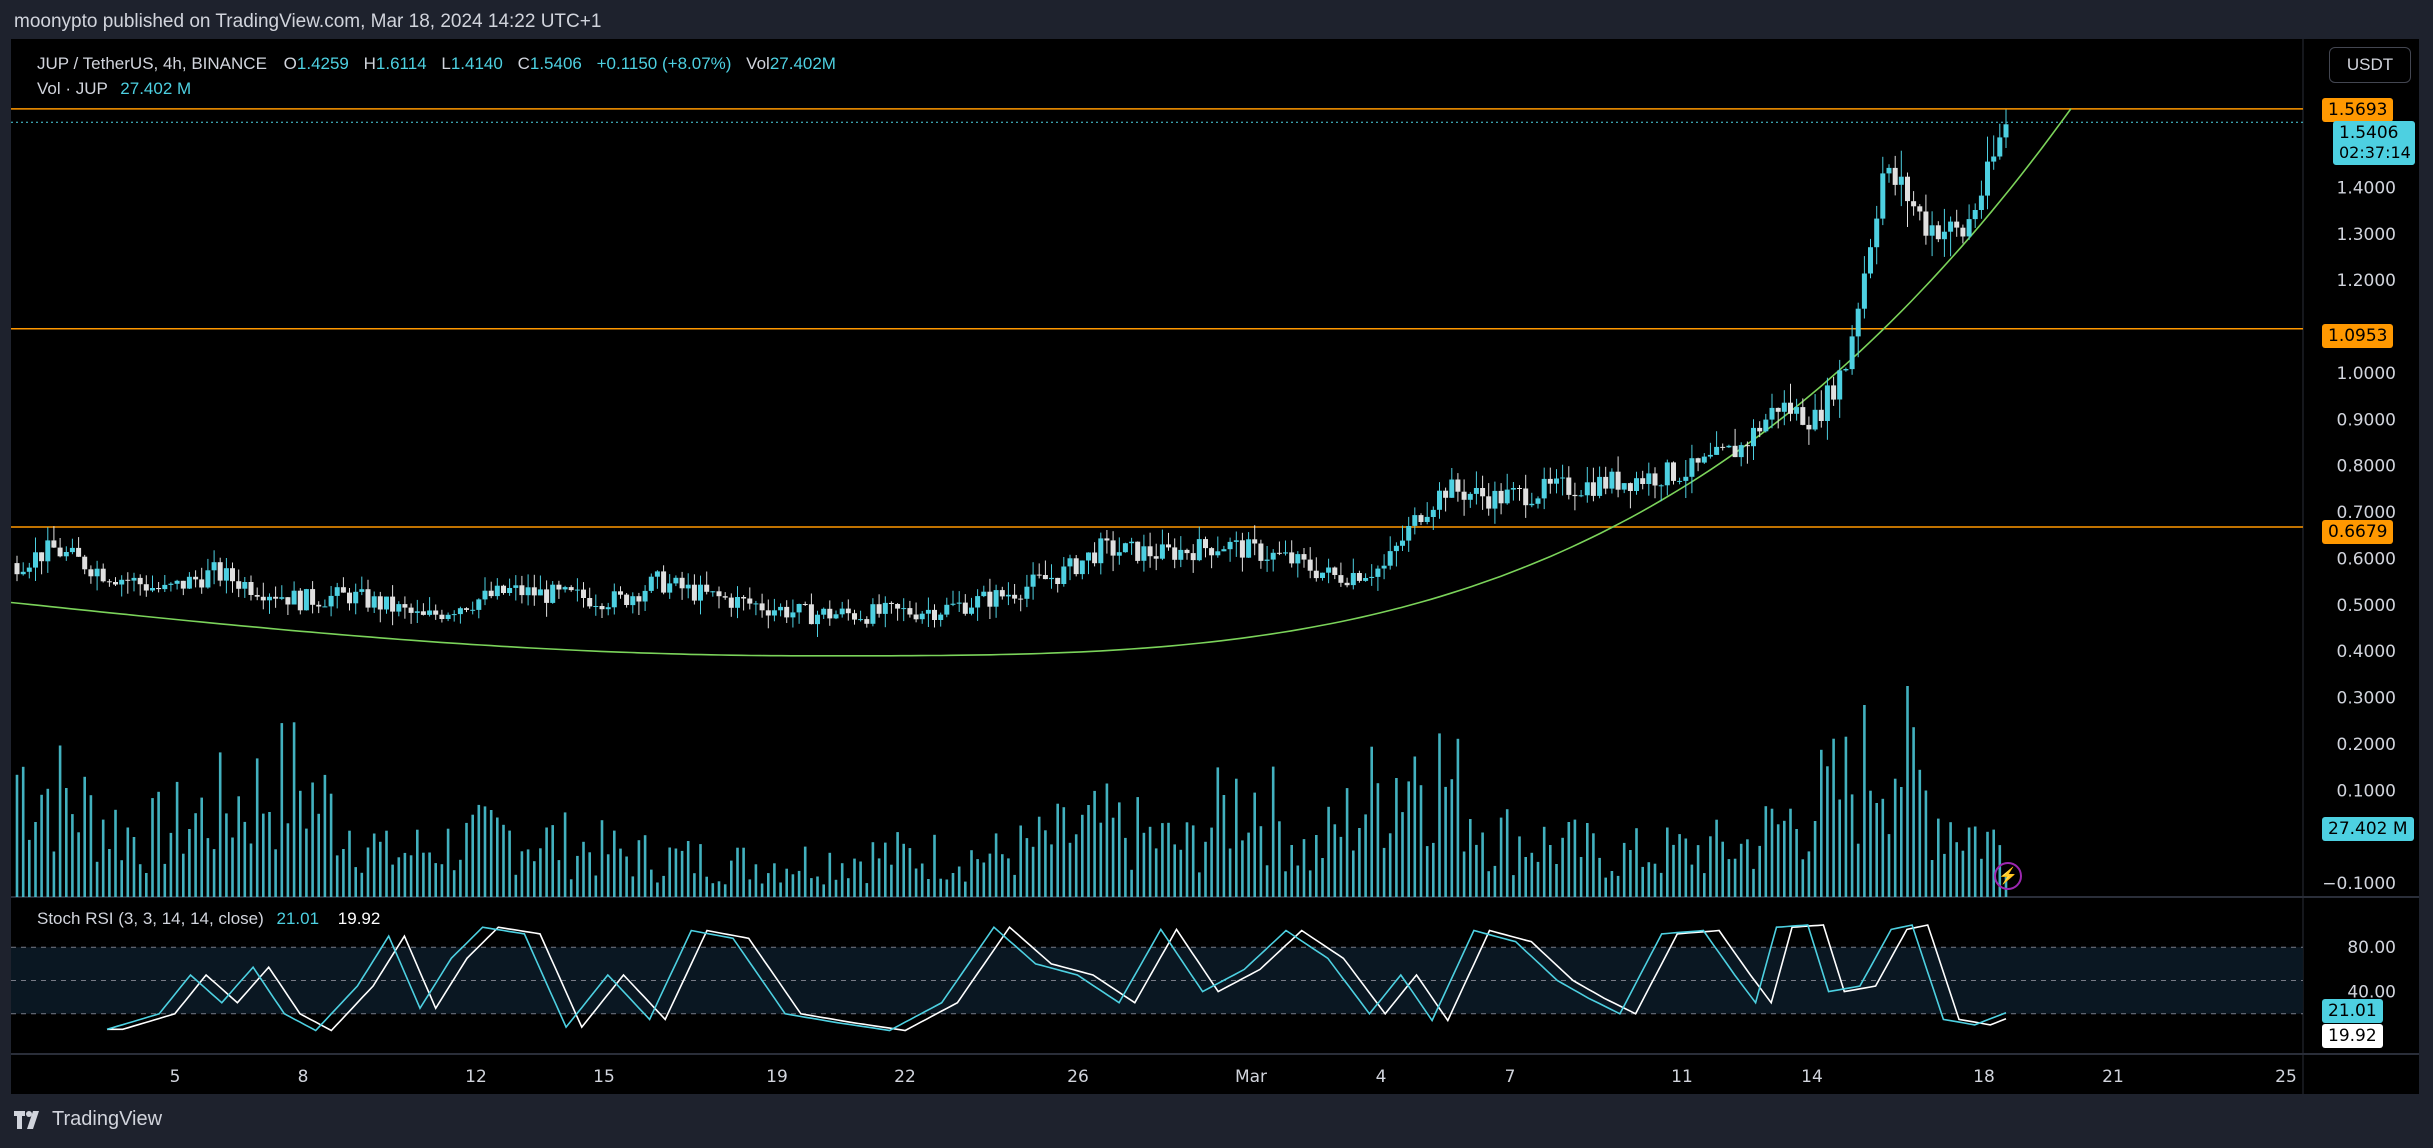 The height and width of the screenshot is (1148, 2433). Describe the element at coordinates (150, 918) in the screenshot. I see `stoch-rsi-name: Stoch RSI (3, 3, 14, 14, close)` at that location.